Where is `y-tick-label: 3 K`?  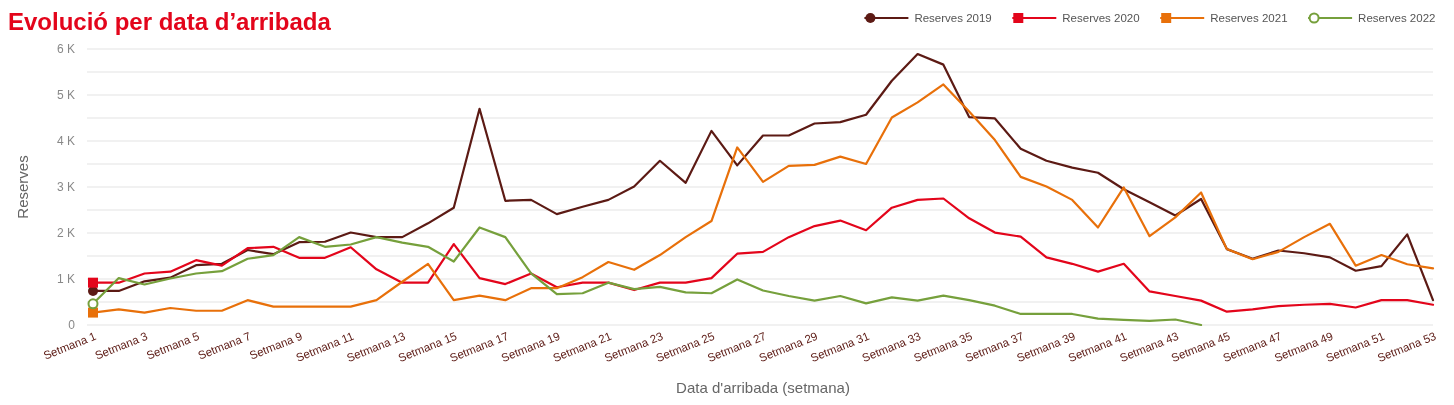 y-tick-label: 3 K is located at coordinates (65, 187).